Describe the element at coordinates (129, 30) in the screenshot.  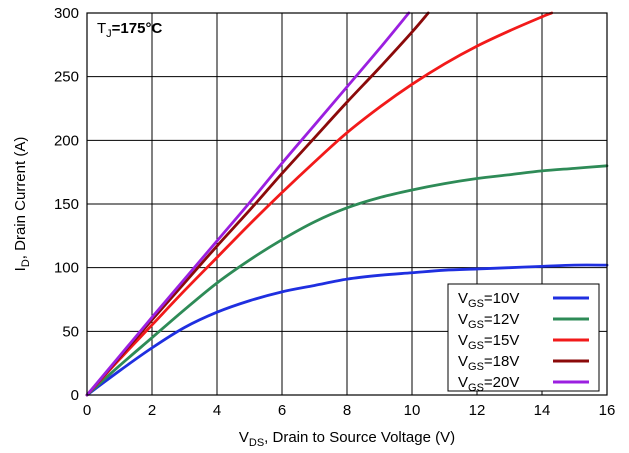
I see `temperature-annotation: TJ=175°C` at that location.